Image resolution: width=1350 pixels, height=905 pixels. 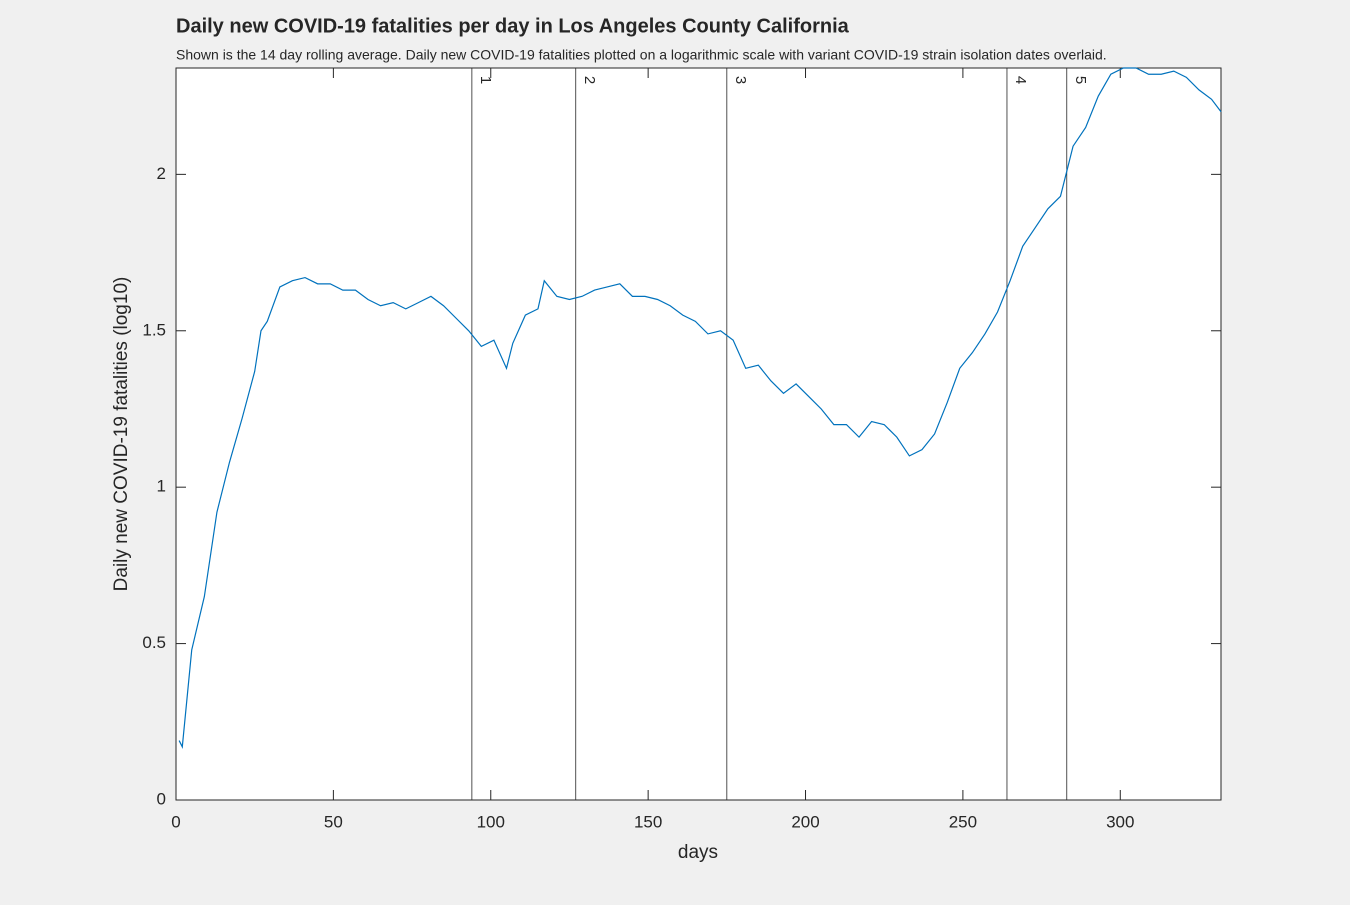 I want to click on x-tick-label: 200, so click(x=805, y=821).